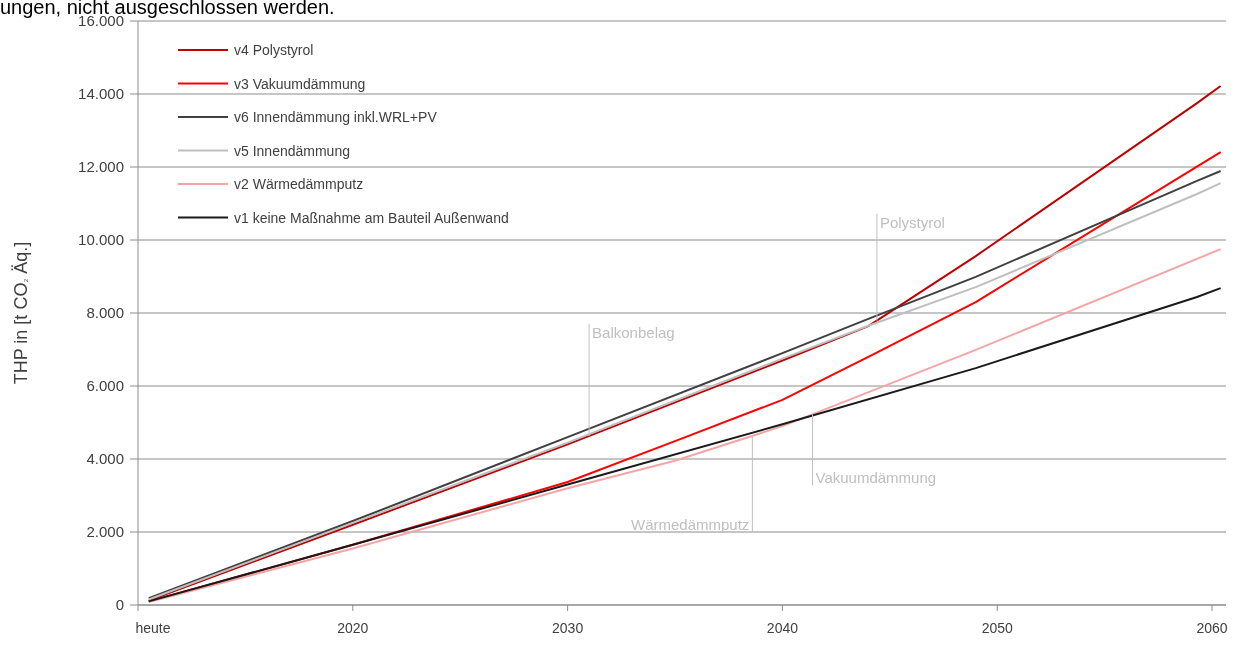 This screenshot has width=1252, height=651. Describe the element at coordinates (105, 312) in the screenshot. I see `y-tick-label: 8.000` at that location.